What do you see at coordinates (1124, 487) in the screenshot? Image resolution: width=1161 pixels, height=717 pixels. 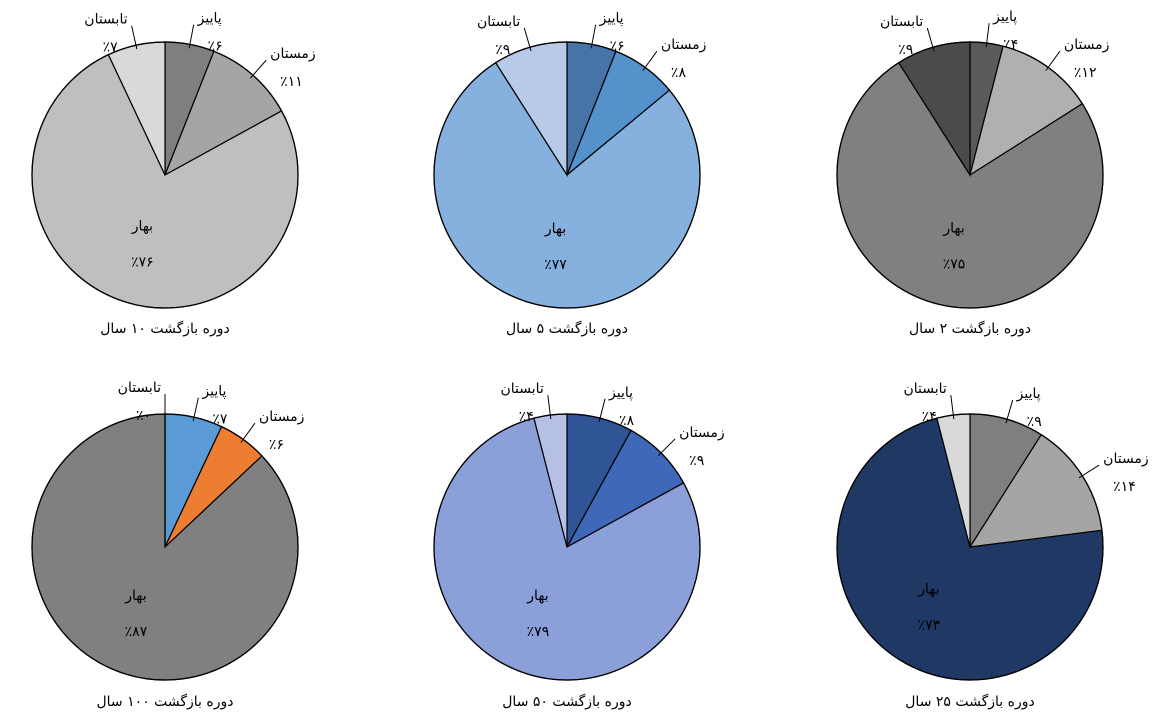 I see `slice-value: ٪۱۴` at bounding box center [1124, 487].